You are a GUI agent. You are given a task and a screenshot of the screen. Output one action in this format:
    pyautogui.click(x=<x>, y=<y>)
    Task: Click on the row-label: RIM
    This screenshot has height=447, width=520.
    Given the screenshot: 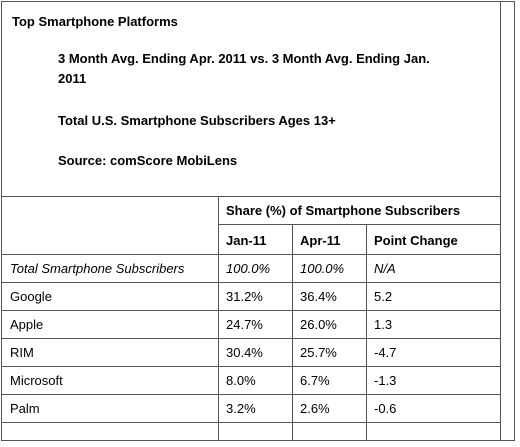 What is the action you would take?
    pyautogui.click(x=22, y=352)
    